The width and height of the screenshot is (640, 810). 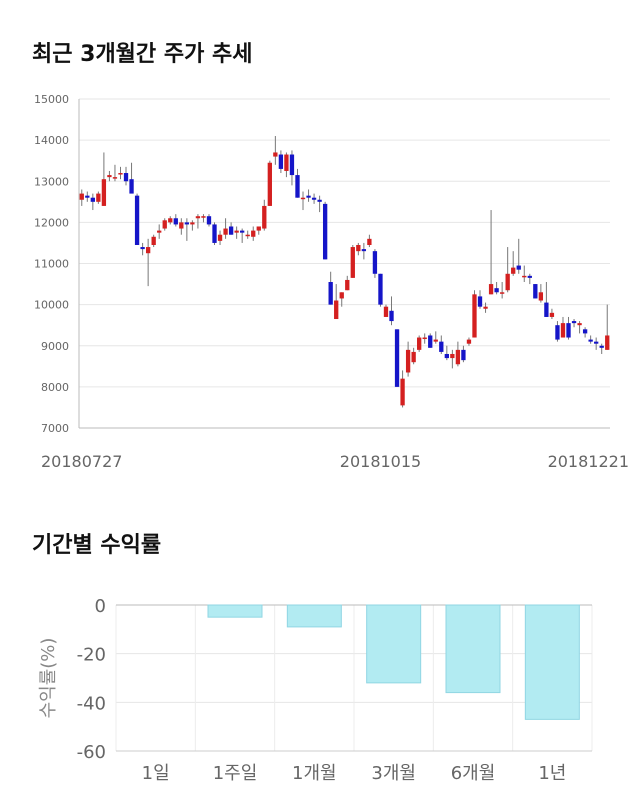 What do you see at coordinates (235, 773) in the screenshot?
I see `x-tick-label: 1주일` at bounding box center [235, 773].